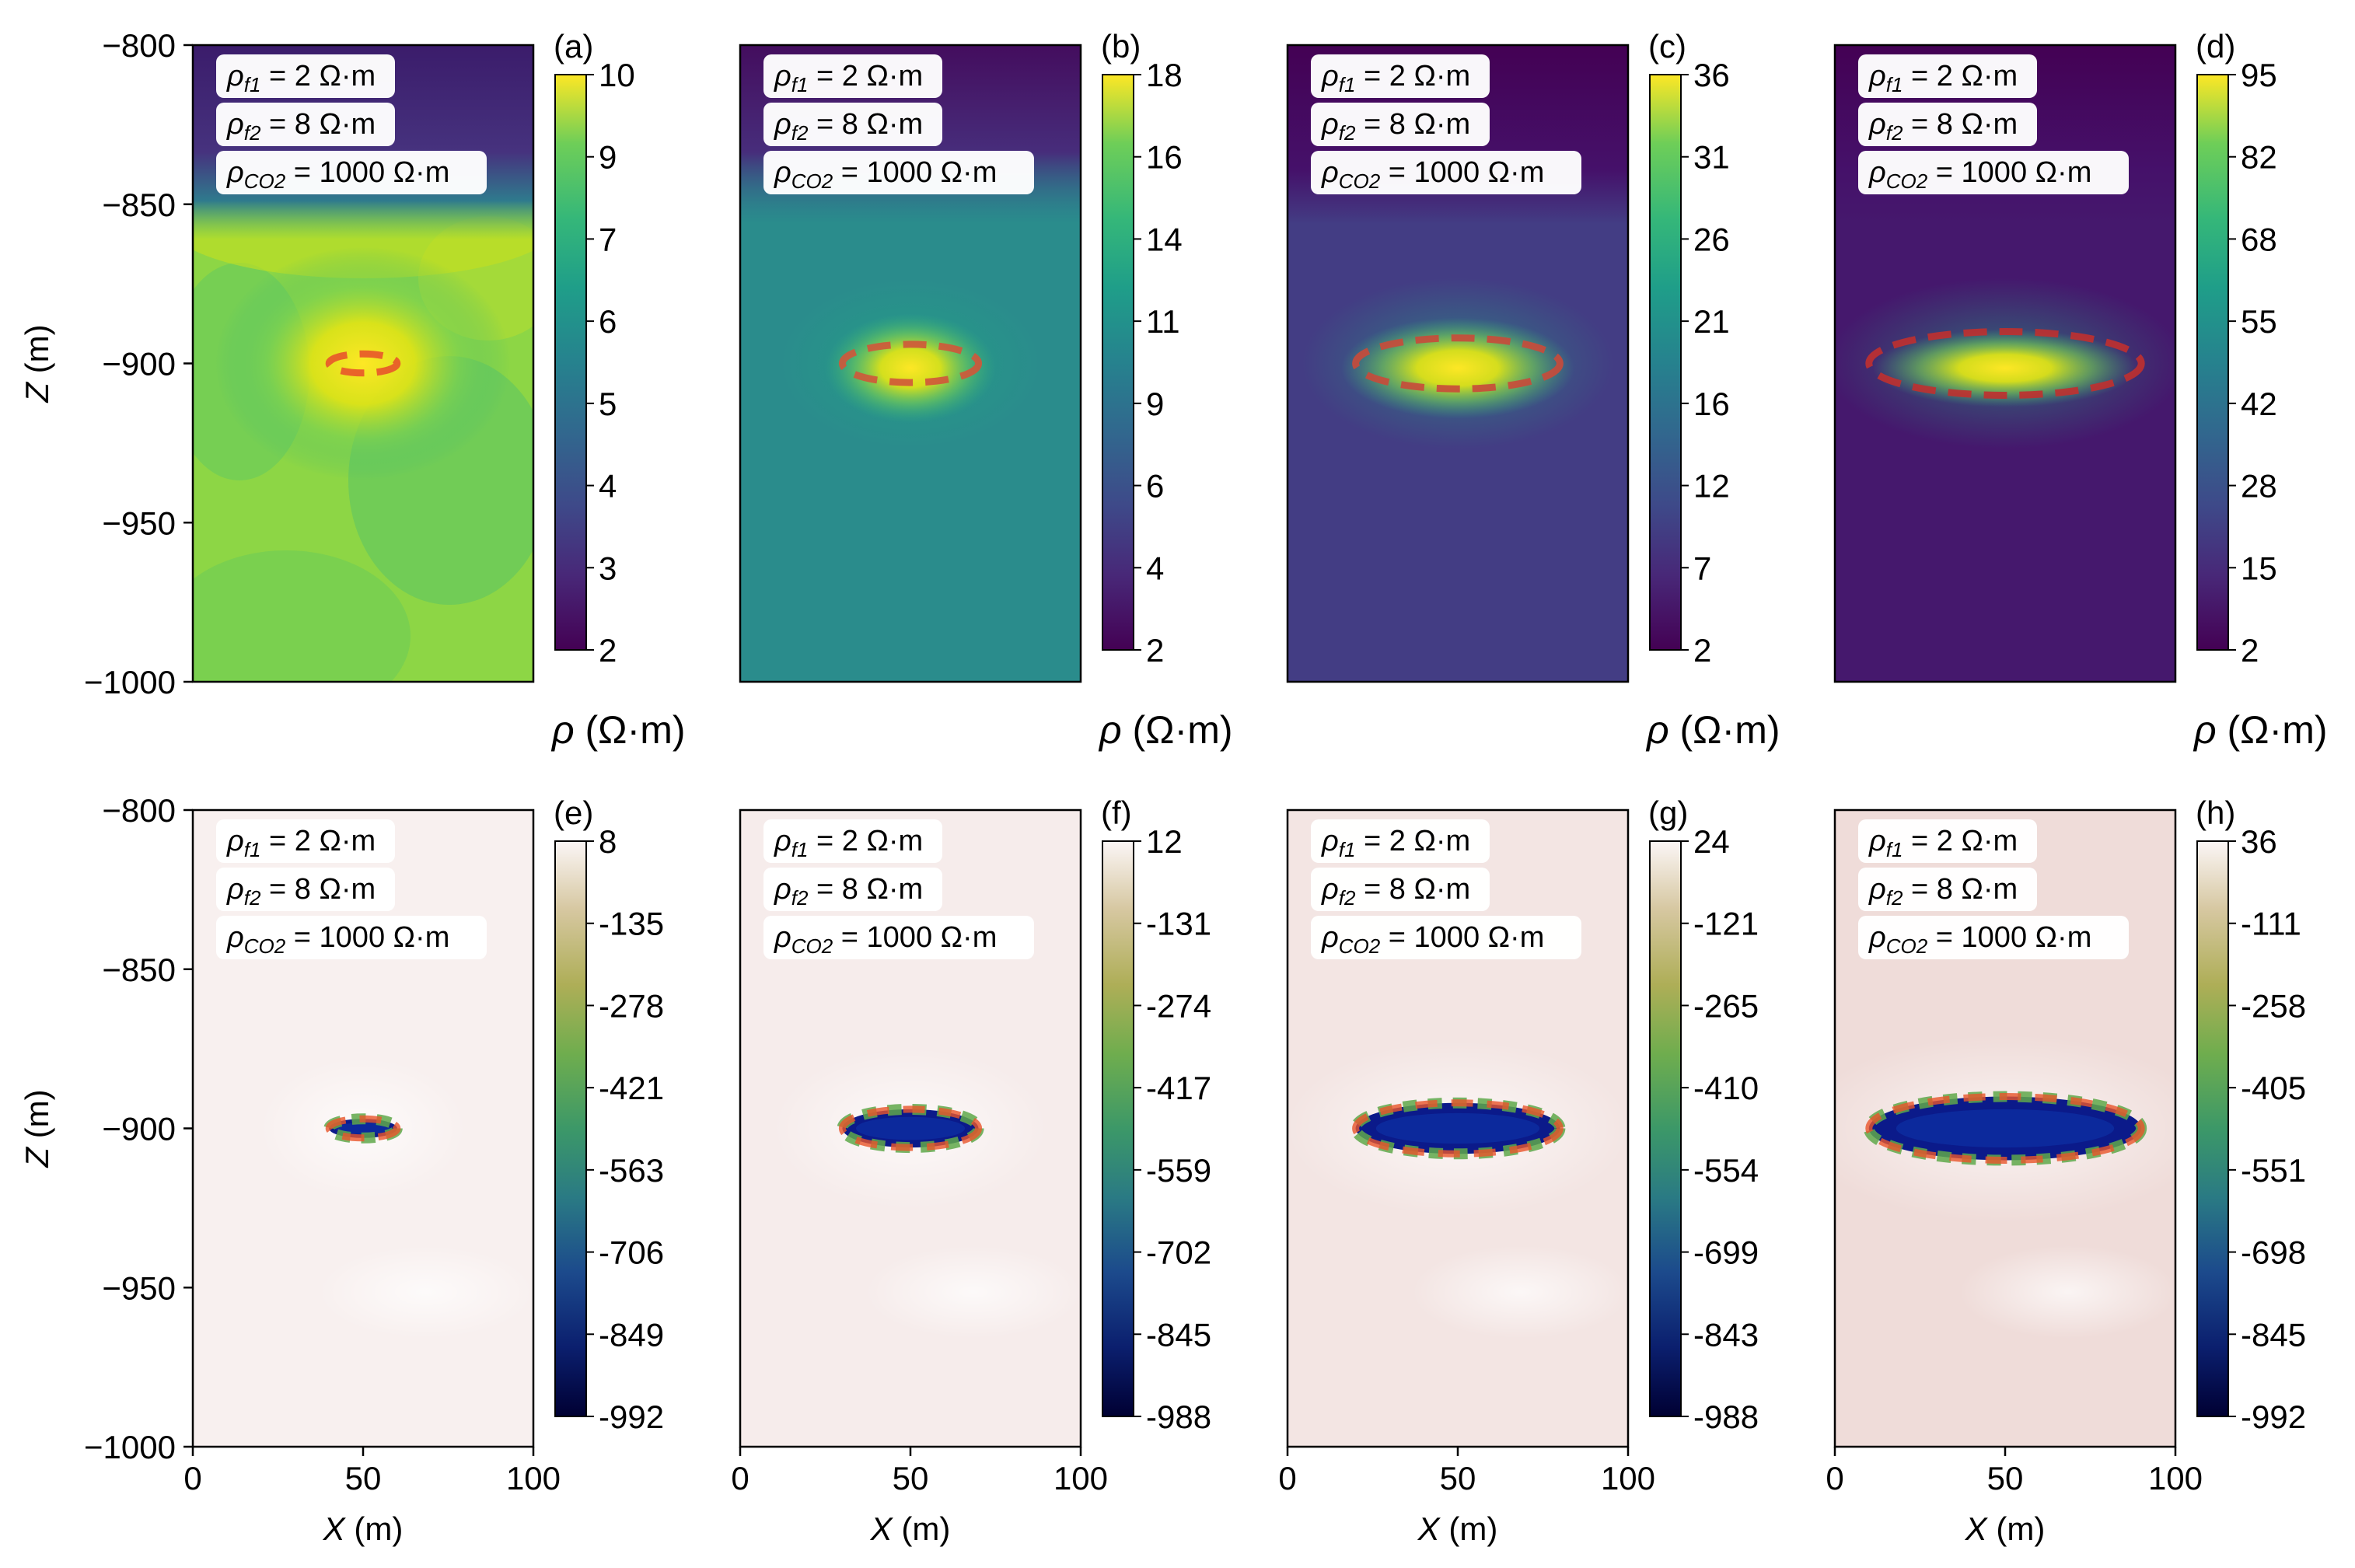 The image size is (2355, 1568). I want to click on panel-label: (h), so click(2215, 812).